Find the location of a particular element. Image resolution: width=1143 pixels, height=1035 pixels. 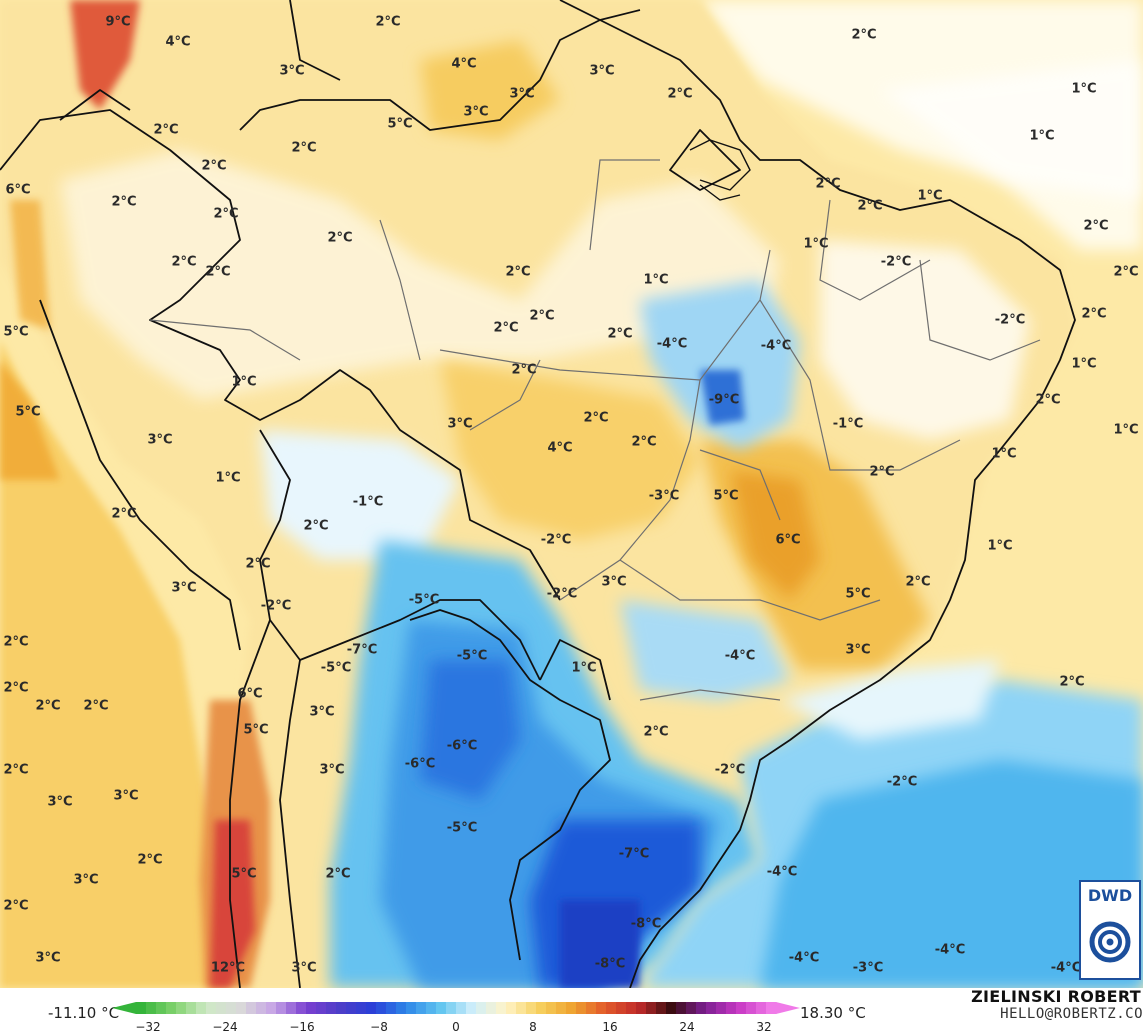

colorbar-tick-label: 0 is located at coordinates (456, 1027).